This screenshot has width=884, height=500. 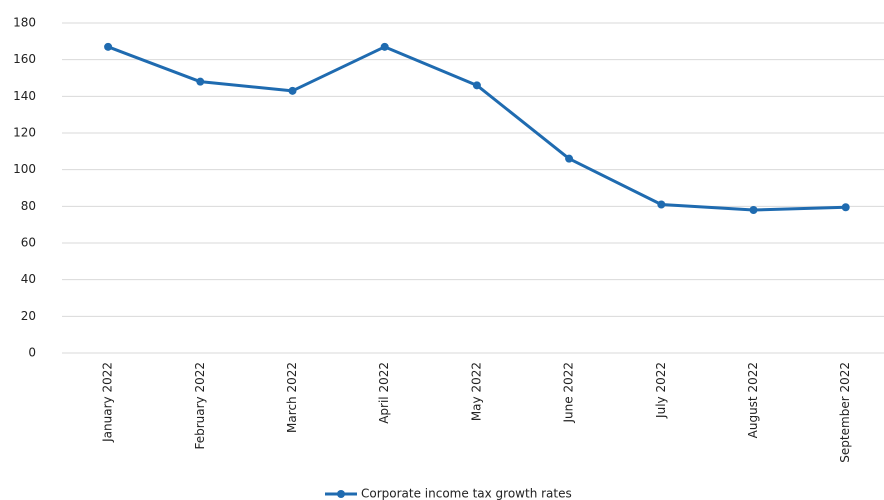 I want to click on x-tick-label: September 2022, so click(x=845, y=412).